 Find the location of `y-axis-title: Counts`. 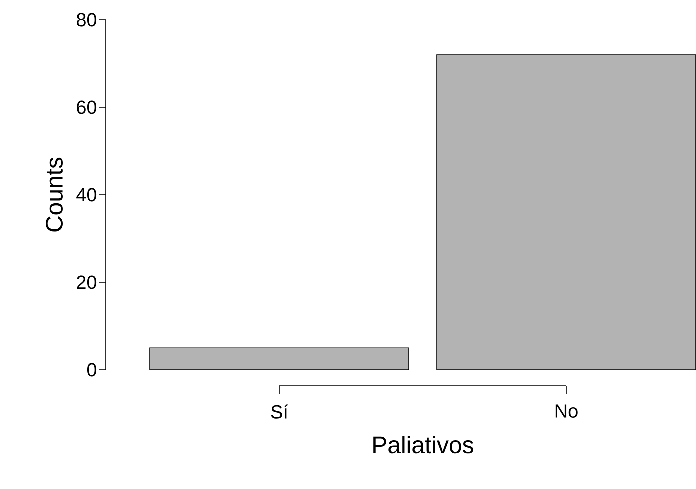

y-axis-title: Counts is located at coordinates (54, 195).